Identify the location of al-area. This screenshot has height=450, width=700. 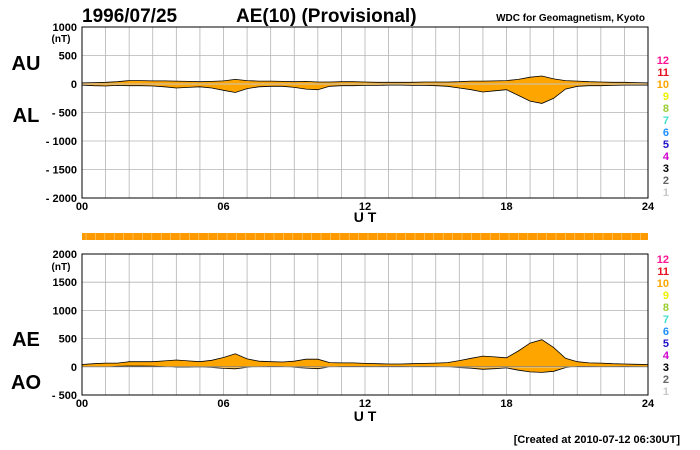
(365, 93).